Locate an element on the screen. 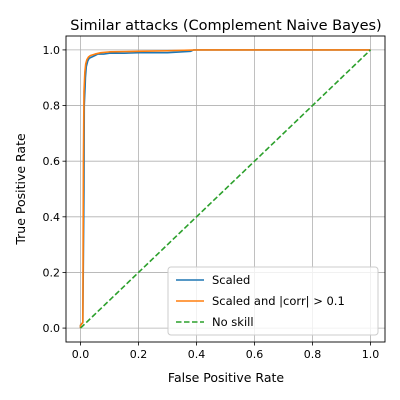 Image resolution: width=400 pixels, height=400 pixels. x-tick-label: 0.2 is located at coordinates (139, 354).